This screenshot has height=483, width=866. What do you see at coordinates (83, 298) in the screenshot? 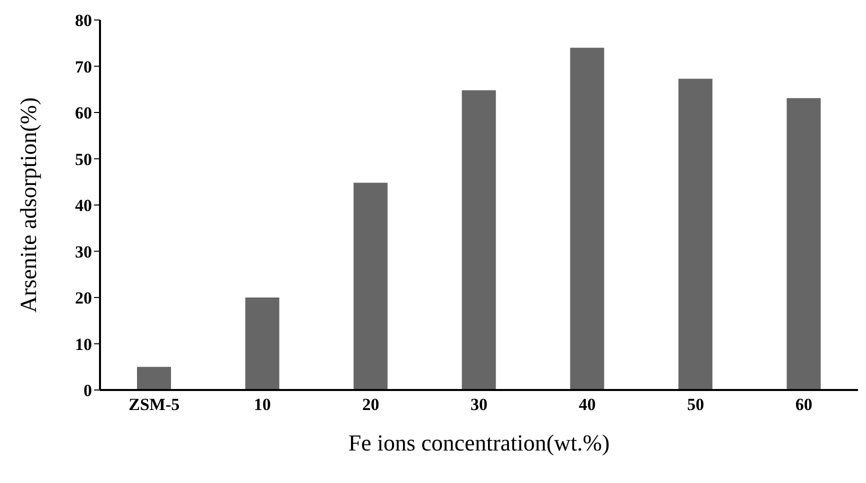
I see `y-tick-label: 20` at bounding box center [83, 298].